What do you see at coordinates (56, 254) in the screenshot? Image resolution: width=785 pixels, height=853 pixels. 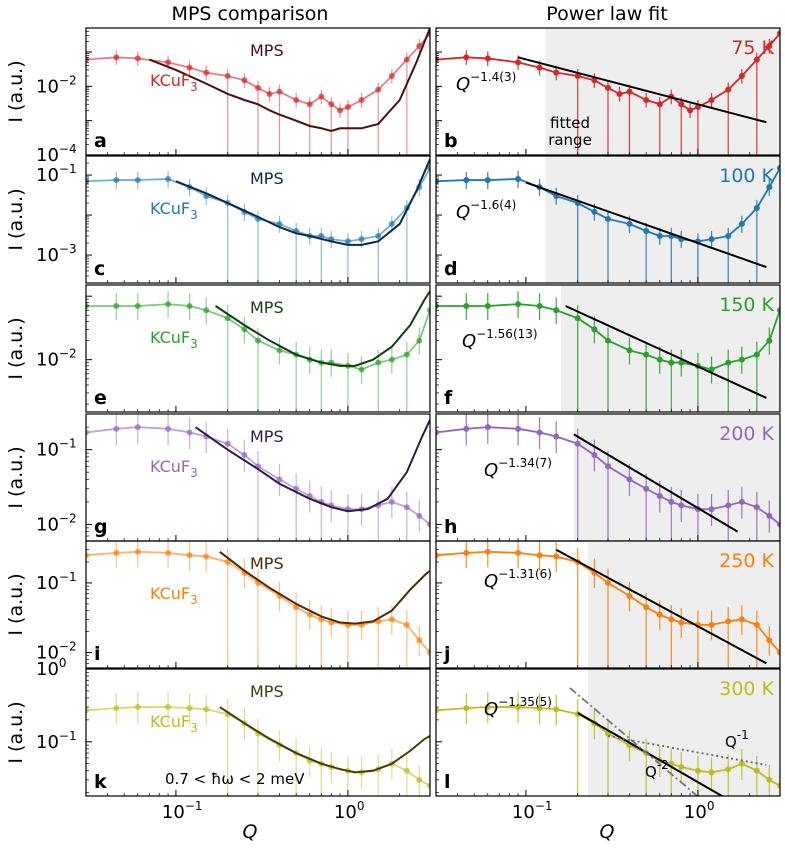 I see `y-tick-label: 10⁻³` at bounding box center [56, 254].